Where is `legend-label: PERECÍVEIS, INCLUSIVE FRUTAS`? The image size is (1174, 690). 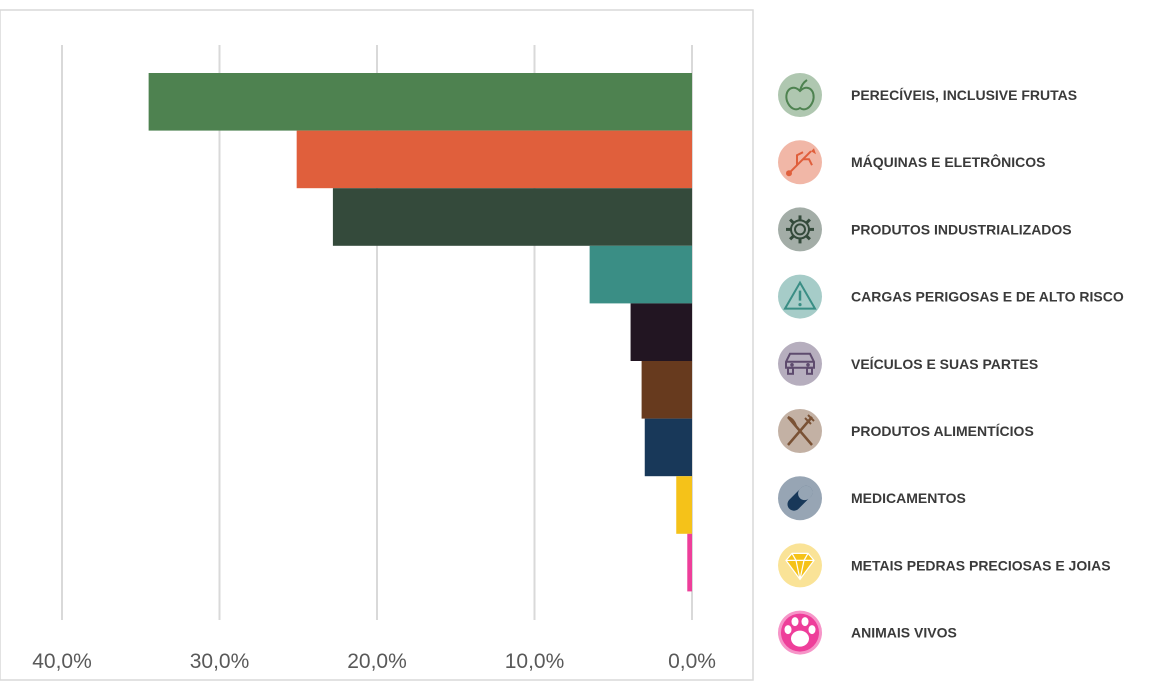
legend-label: PERECÍVEIS, INCLUSIVE FRUTAS is located at coordinates (964, 95).